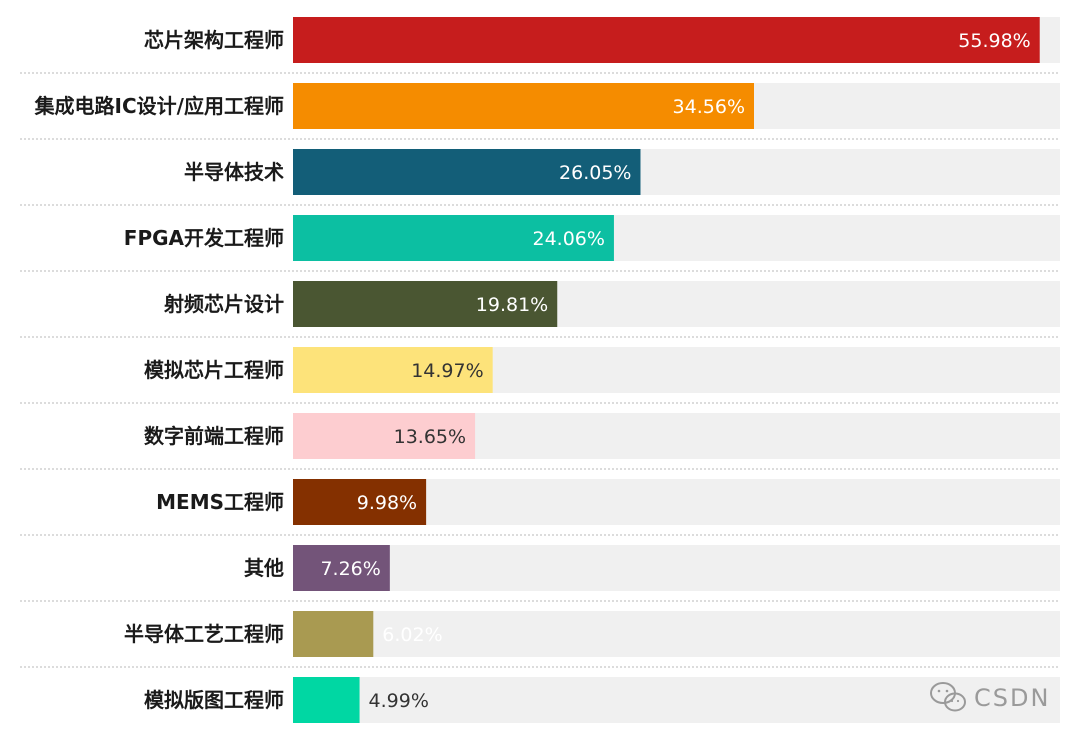  Describe the element at coordinates (214, 40) in the screenshot. I see `category-label: 芯片架构工程师` at that location.